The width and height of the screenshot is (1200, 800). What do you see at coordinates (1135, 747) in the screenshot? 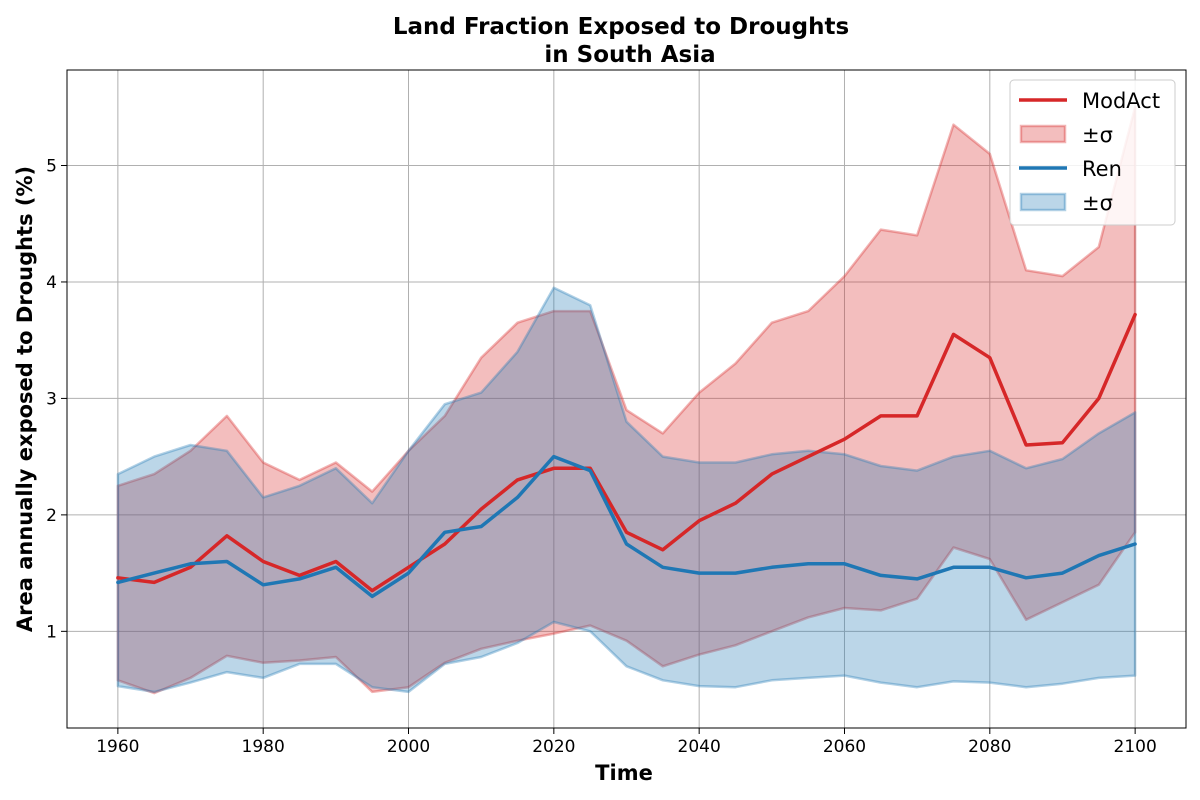
I see `x-tick-label: 2100` at bounding box center [1135, 747].